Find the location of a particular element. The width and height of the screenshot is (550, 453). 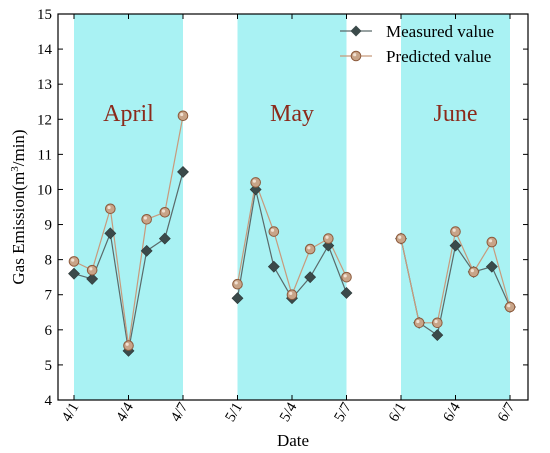

x-tick-label: 4/4 is located at coordinates (126, 412).